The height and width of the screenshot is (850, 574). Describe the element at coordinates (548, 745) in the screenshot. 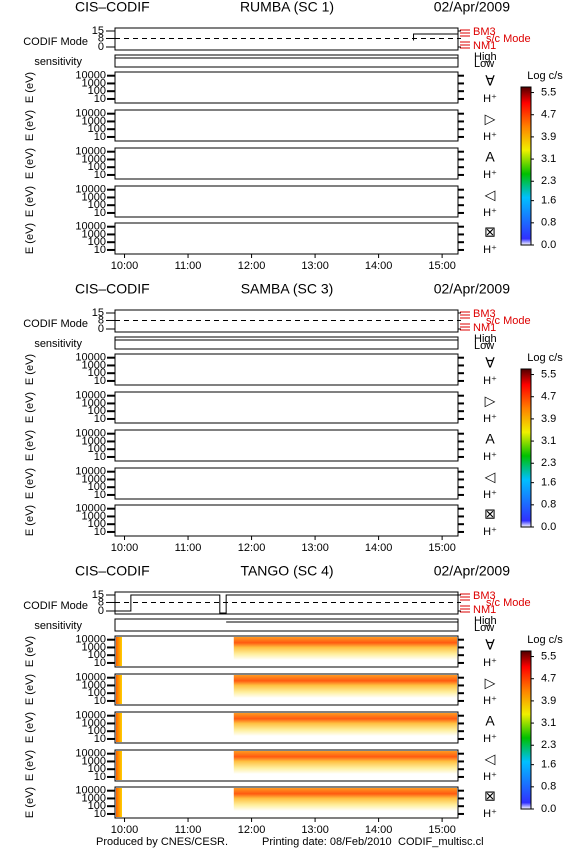

I see `colorbar-tick-label: 2.3` at that location.